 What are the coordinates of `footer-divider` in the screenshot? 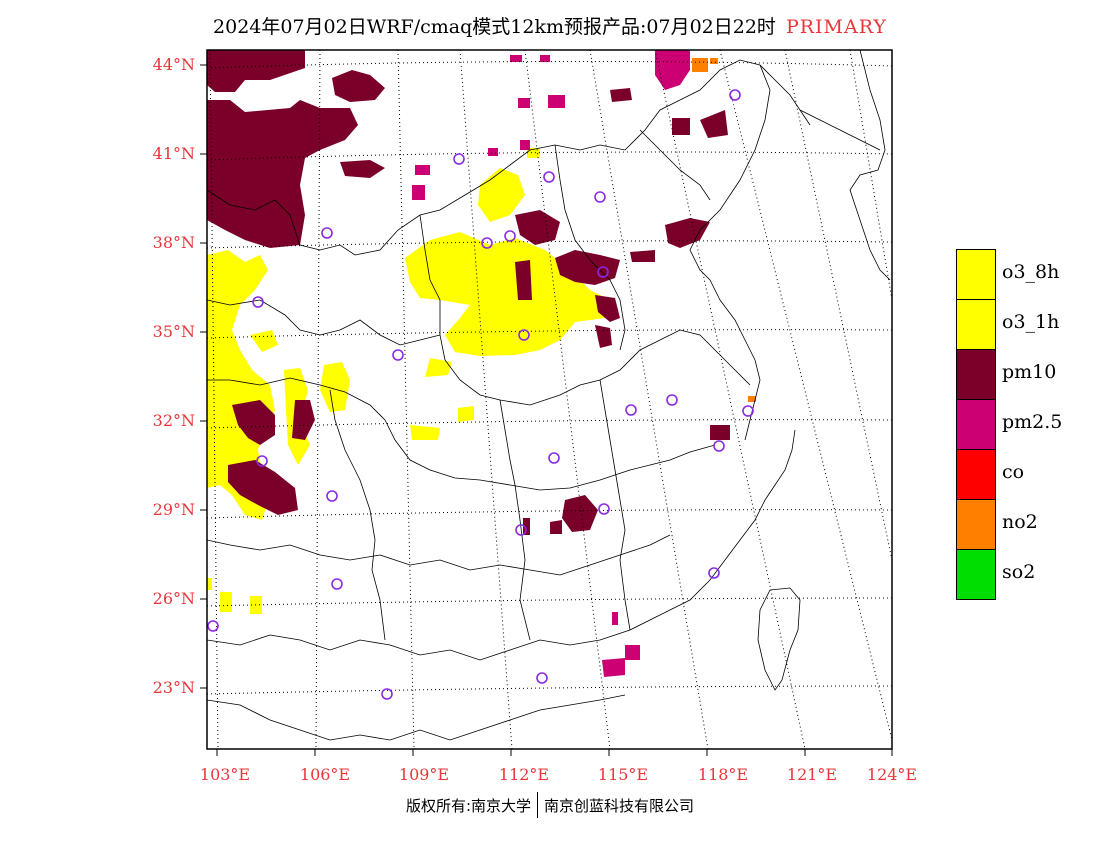 It's located at (538, 805).